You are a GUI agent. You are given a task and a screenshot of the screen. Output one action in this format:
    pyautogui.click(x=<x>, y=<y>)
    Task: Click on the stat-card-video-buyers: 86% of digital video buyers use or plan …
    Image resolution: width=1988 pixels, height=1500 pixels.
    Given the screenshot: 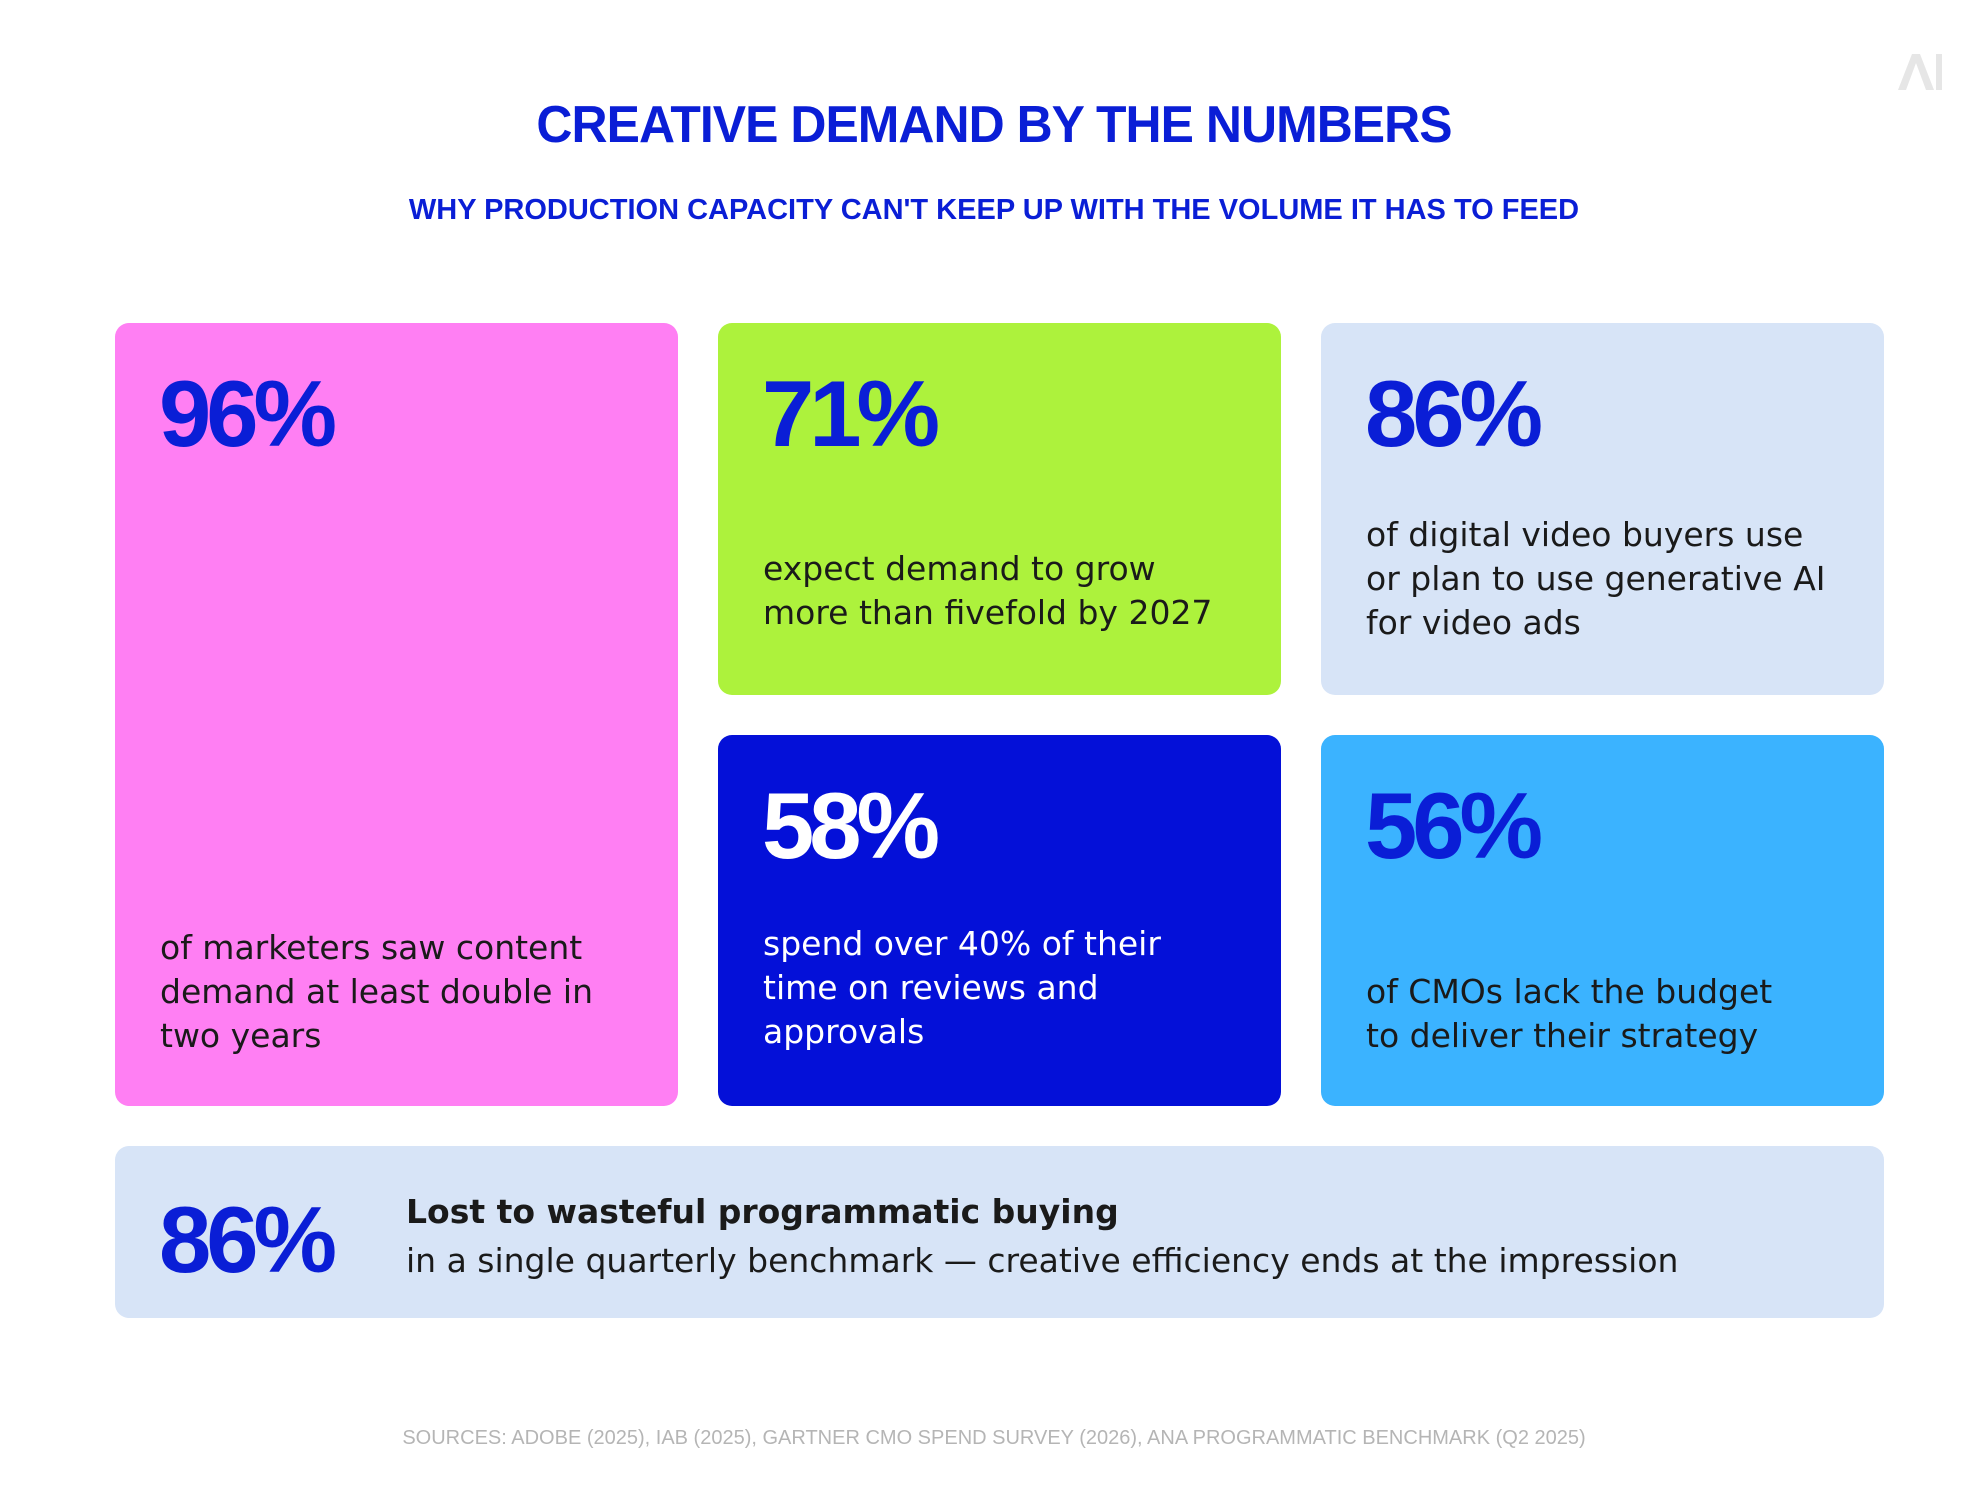 What is the action you would take?
    pyautogui.click(x=1602, y=509)
    